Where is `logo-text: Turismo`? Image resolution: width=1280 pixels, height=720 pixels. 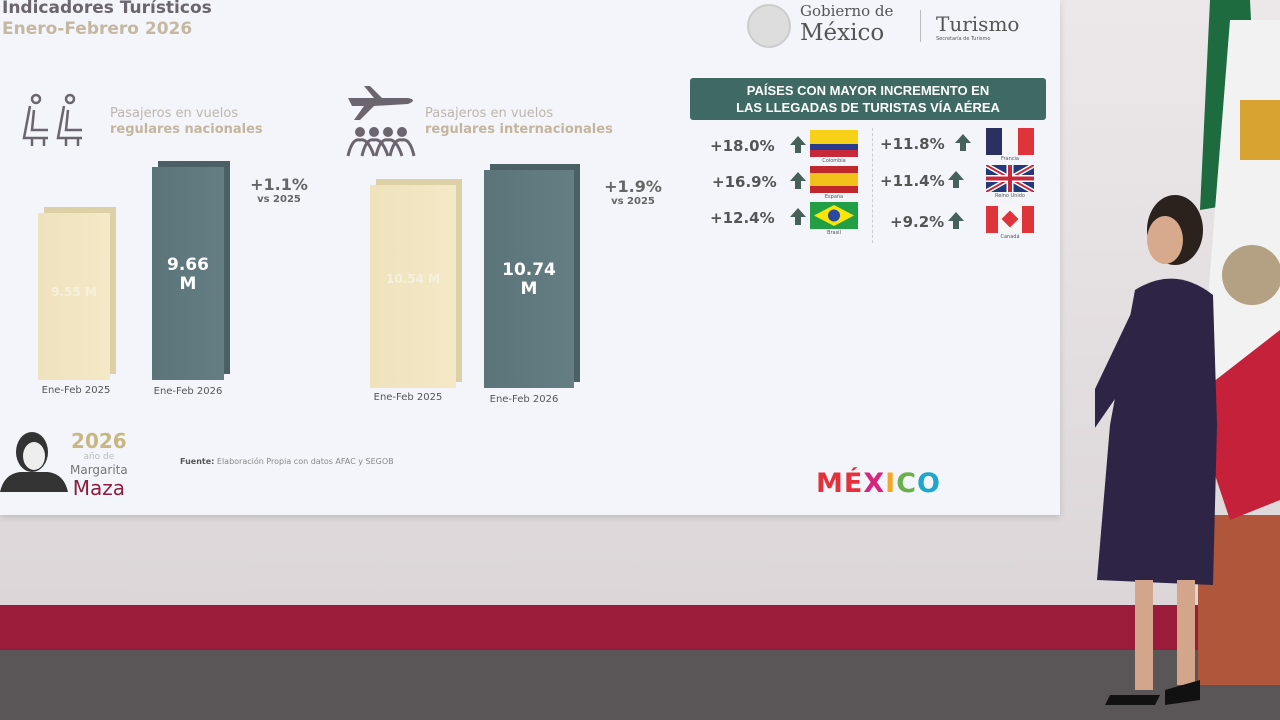
logo-text: Turismo is located at coordinates (978, 24).